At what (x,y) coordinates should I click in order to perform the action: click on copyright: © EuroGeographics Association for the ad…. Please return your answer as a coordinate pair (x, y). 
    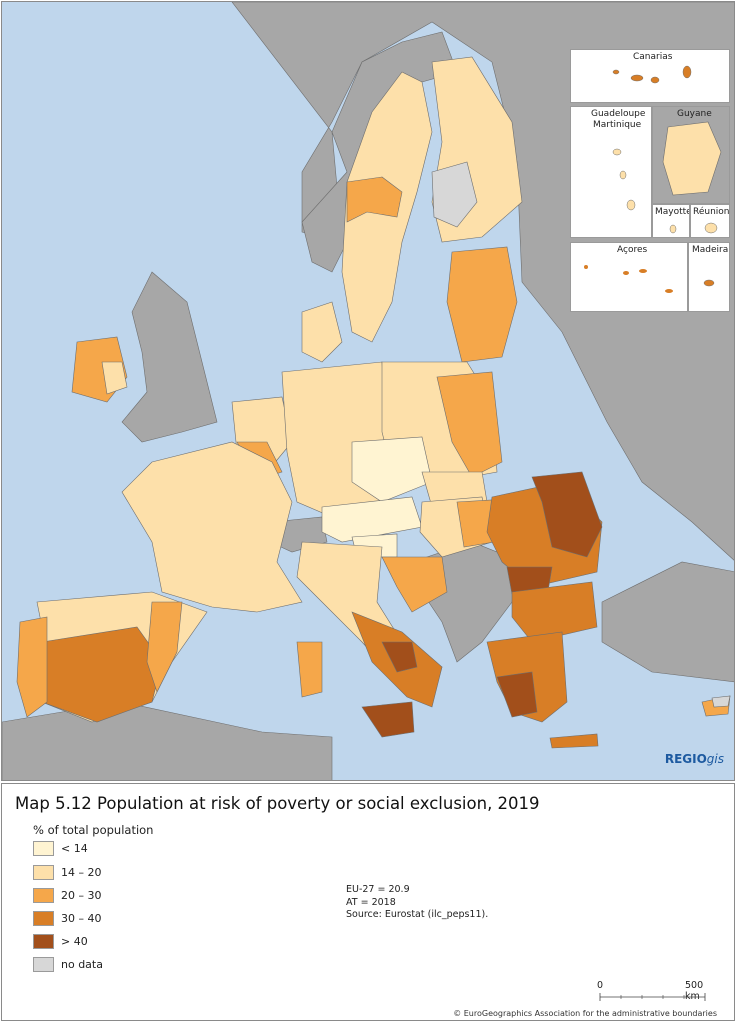
    Looking at the image, I should click on (585, 1013).